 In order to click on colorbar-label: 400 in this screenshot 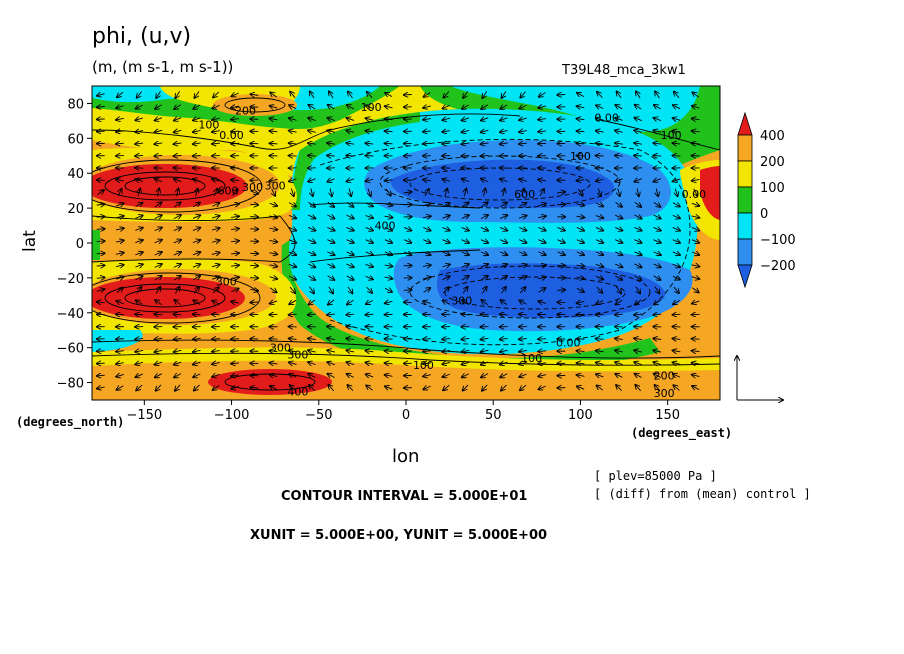, I will do `click(772, 136)`.